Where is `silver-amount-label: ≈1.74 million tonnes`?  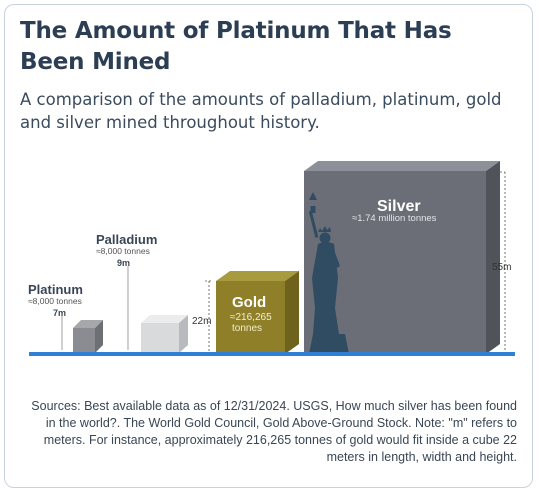
silver-amount-label: ≈1.74 million tonnes is located at coordinates (394, 218).